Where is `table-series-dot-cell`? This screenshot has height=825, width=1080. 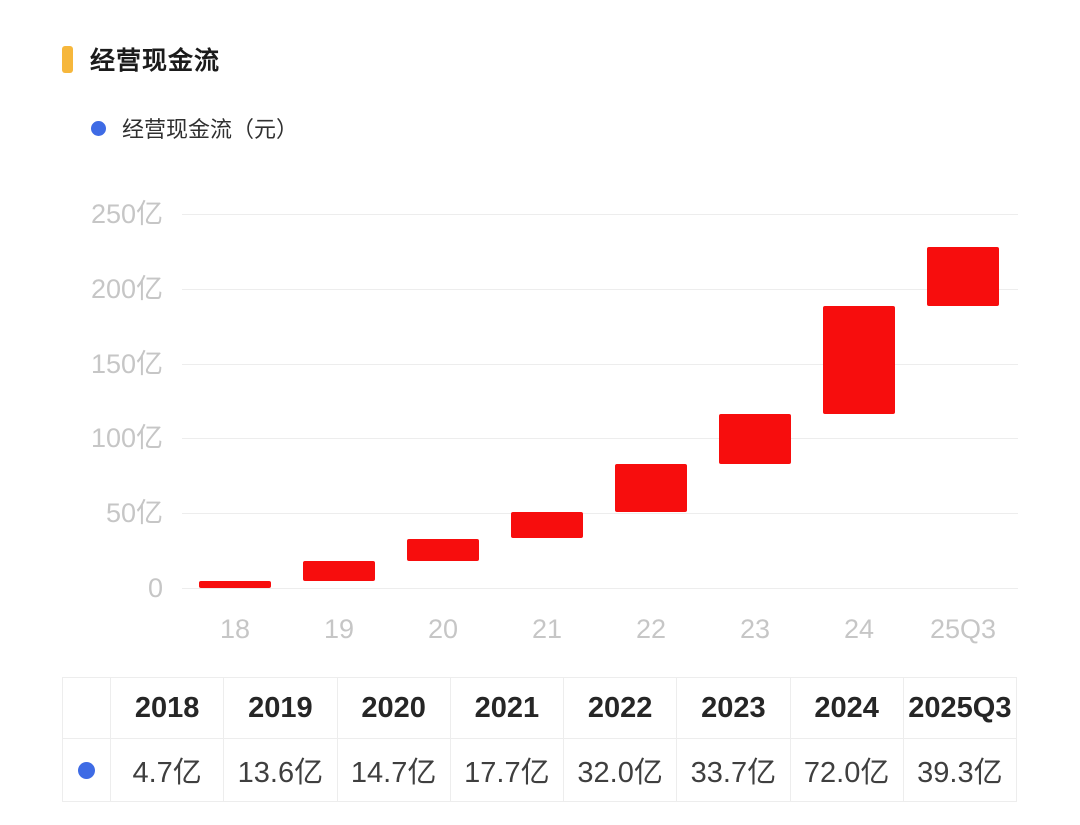
table-series-dot-cell is located at coordinates (86, 770).